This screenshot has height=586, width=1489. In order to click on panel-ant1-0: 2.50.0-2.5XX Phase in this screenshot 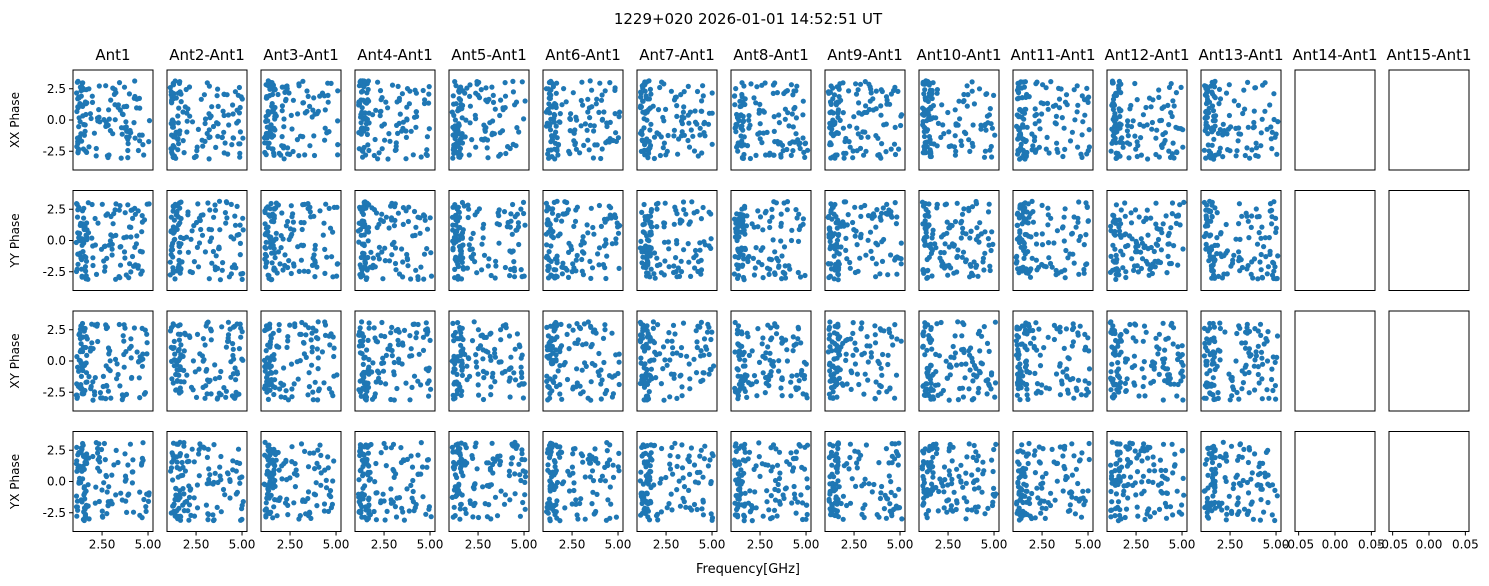, I will do `click(81, 120)`.